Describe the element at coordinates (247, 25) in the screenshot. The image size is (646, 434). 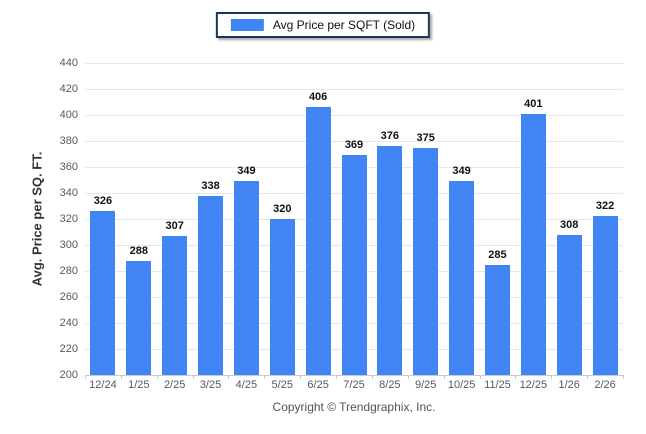
I see `legend-color-swatch` at that location.